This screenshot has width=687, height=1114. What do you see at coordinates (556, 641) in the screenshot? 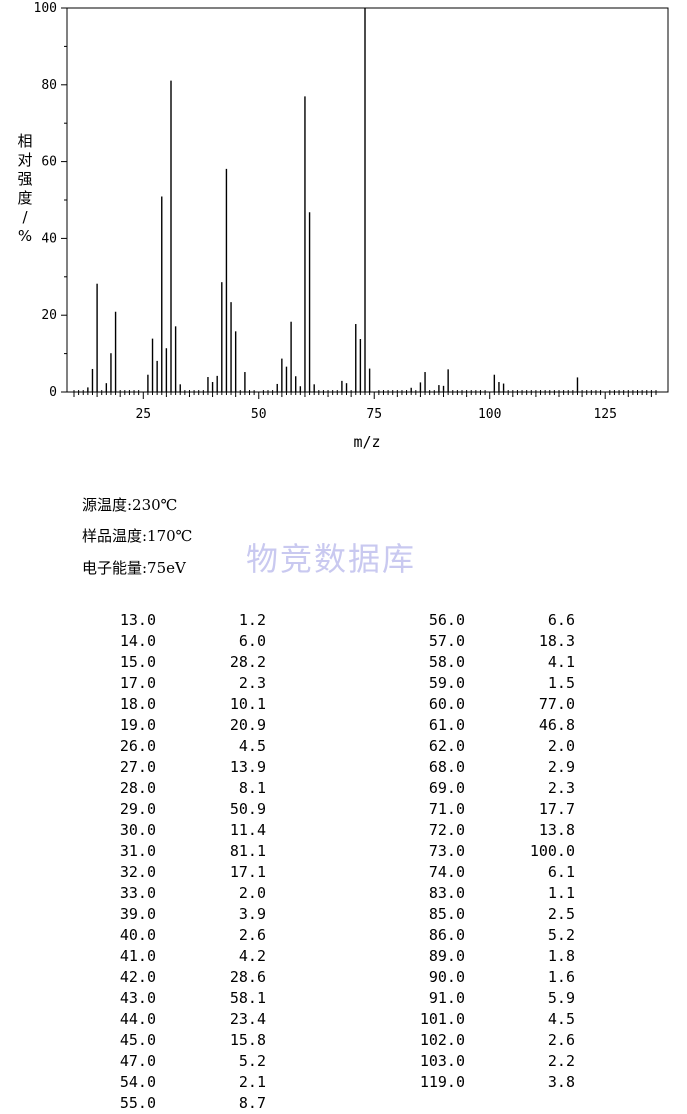
I see `intensity-value: 18.3` at bounding box center [556, 641].